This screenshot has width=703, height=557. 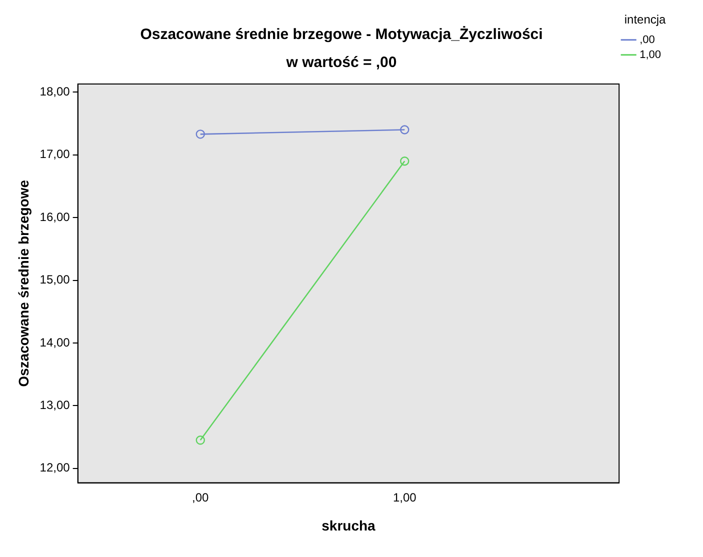 I want to click on y-tick-label: 12,00, so click(x=55, y=467).